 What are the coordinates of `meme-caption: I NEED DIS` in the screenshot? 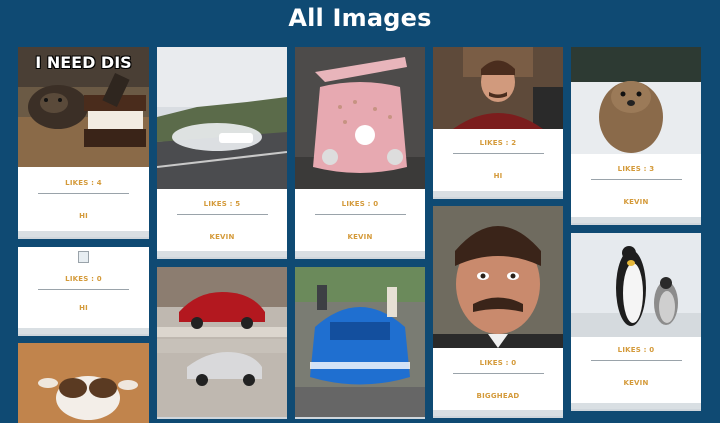 It's located at (83, 62).